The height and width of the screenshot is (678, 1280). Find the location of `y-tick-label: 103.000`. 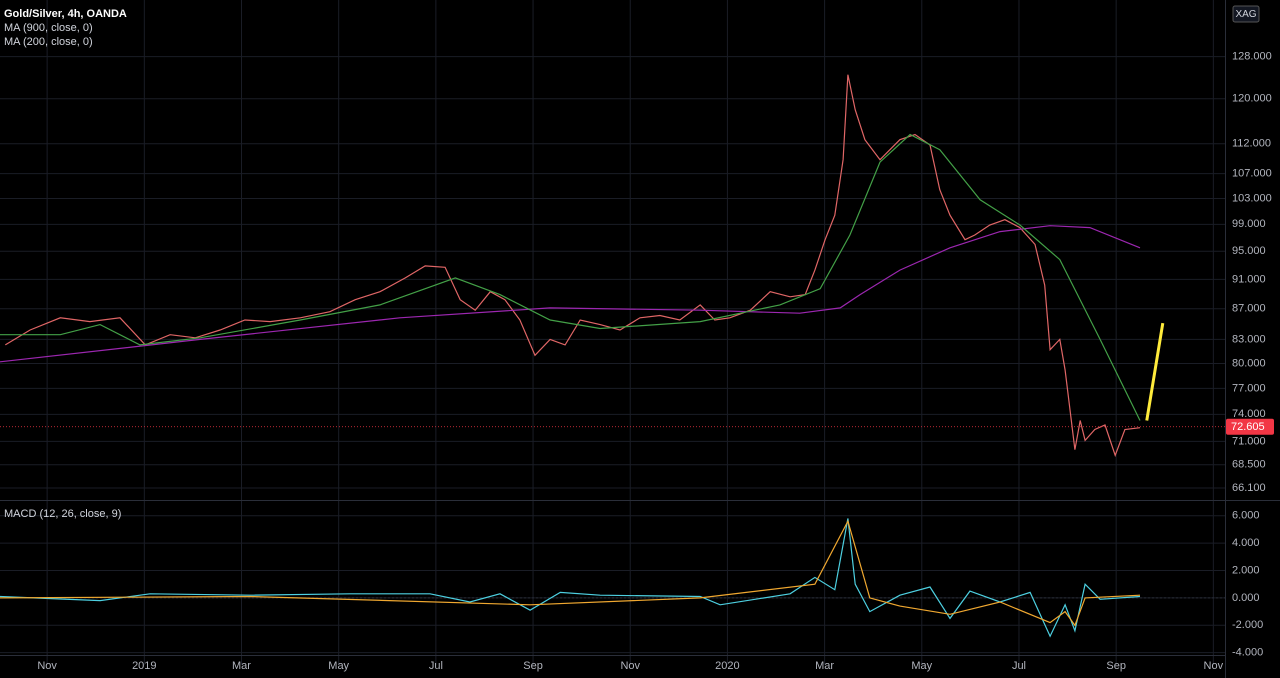

y-tick-label: 103.000 is located at coordinates (1252, 198).